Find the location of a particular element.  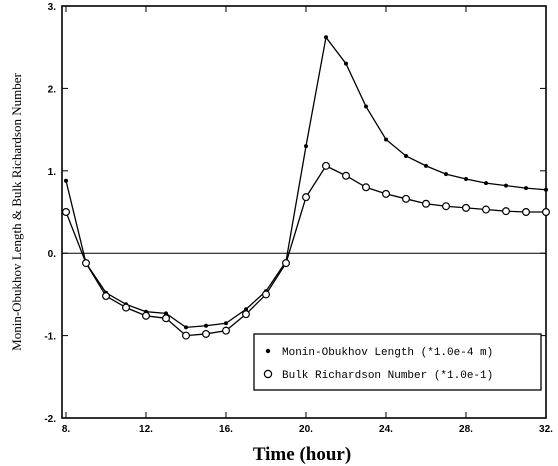

legend-marker-bulk-richardson is located at coordinates (268, 374).